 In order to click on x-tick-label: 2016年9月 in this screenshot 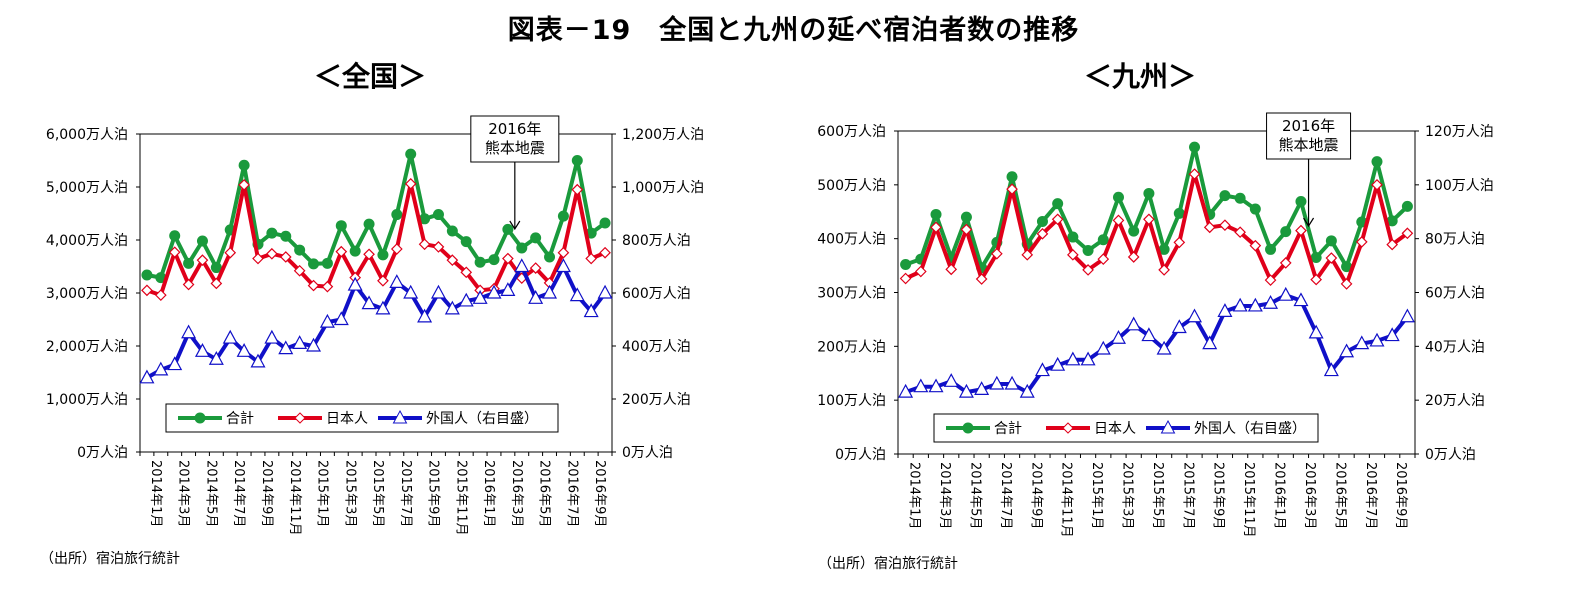, I will do `click(1400, 495)`.